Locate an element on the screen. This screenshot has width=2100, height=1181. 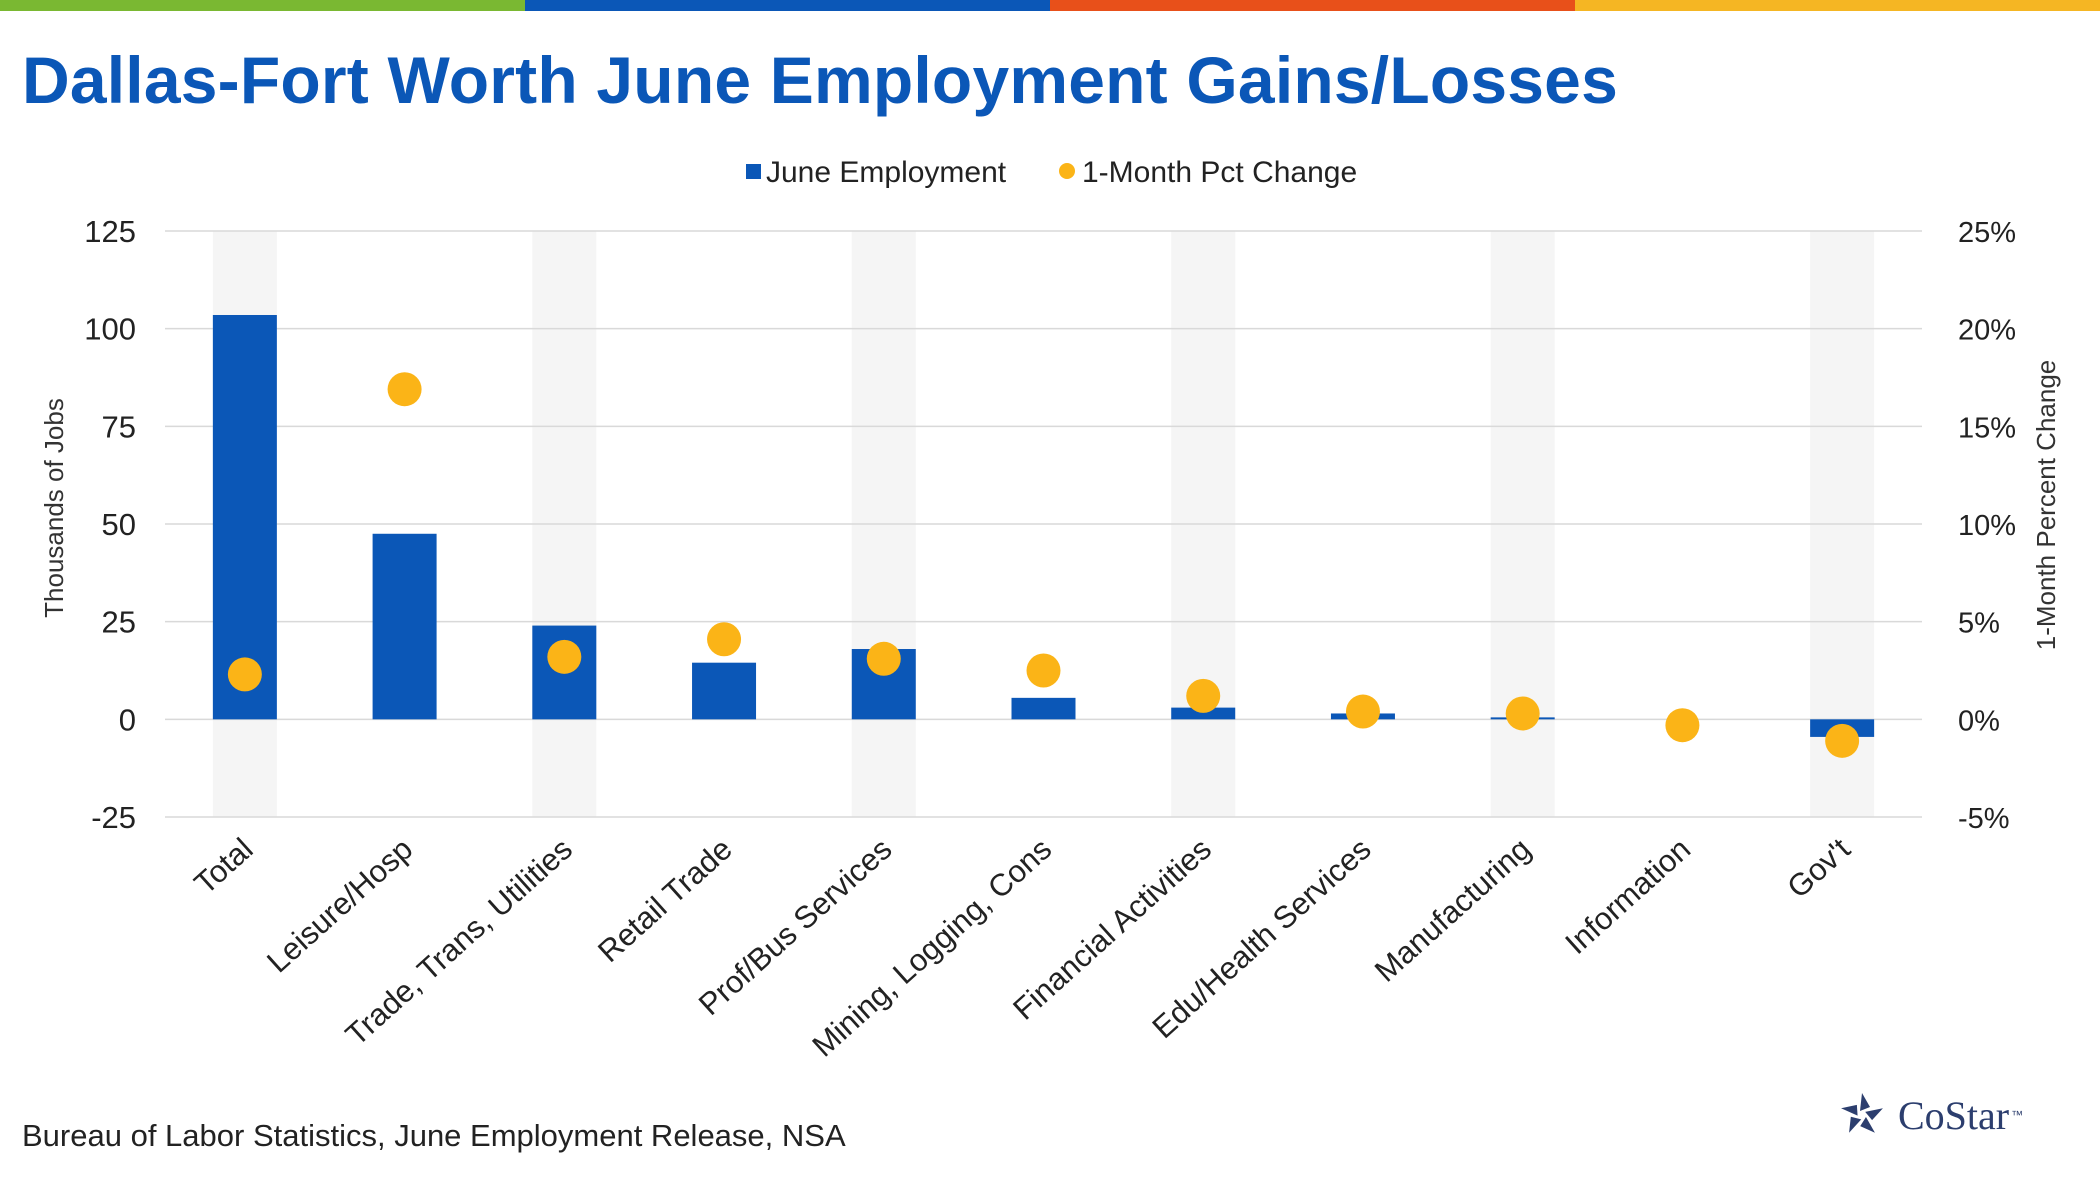
legend-bar-swatch is located at coordinates (753, 171).